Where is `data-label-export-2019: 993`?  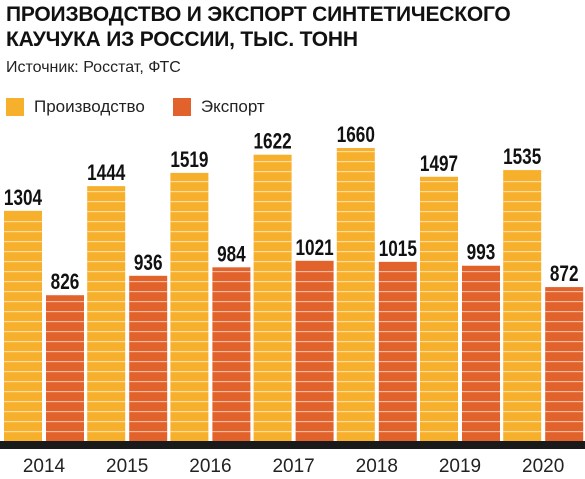 data-label-export-2019: 993 is located at coordinates (481, 253).